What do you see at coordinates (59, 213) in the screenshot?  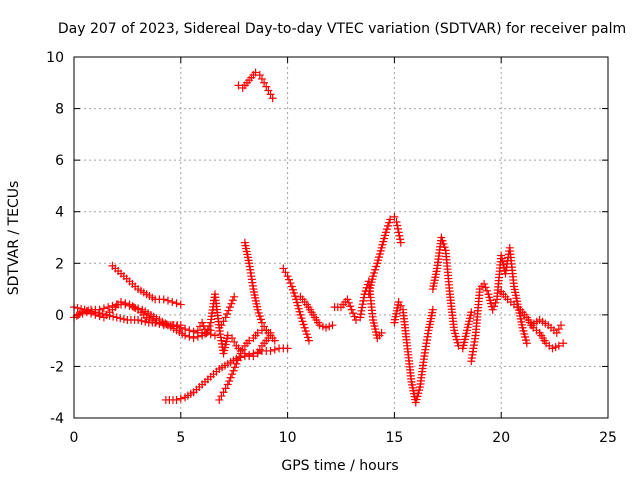 I see `y-tick-label: 4` at bounding box center [59, 213].